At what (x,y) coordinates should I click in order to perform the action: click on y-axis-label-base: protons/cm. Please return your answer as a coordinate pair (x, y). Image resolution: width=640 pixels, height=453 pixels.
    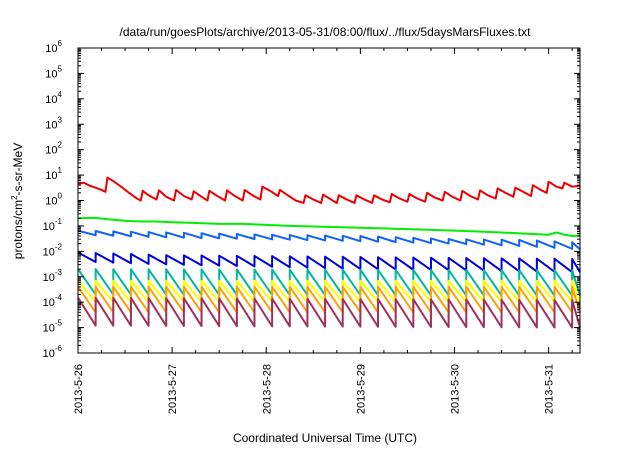
    Looking at the image, I should click on (18, 229).